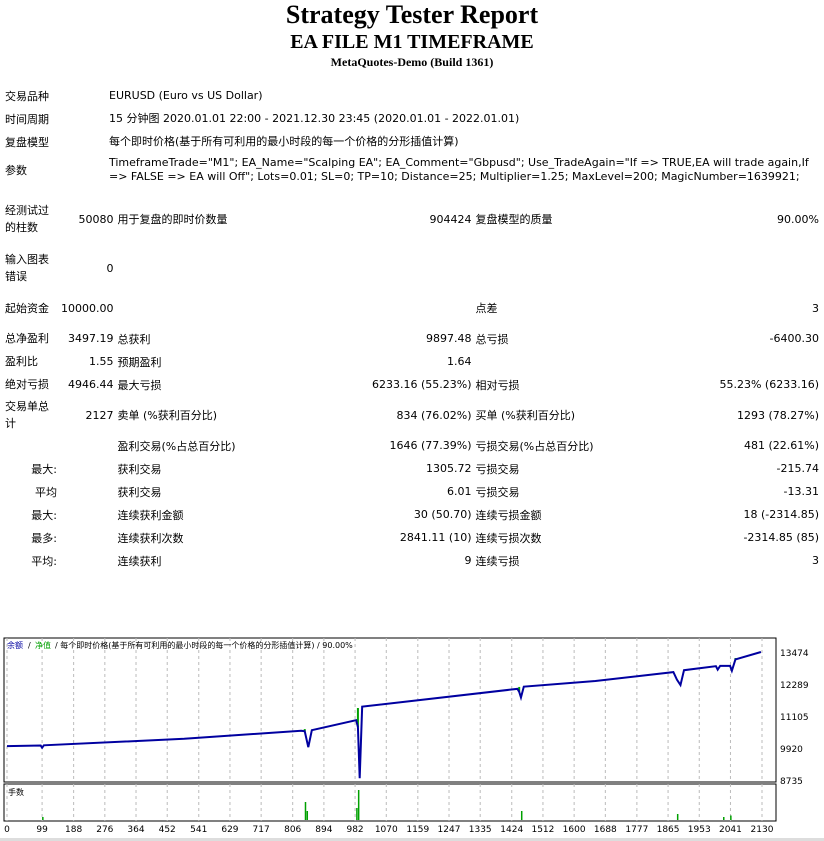  What do you see at coordinates (27, 268) in the screenshot?
I see `stat-label: 输入图表错误` at bounding box center [27, 268].